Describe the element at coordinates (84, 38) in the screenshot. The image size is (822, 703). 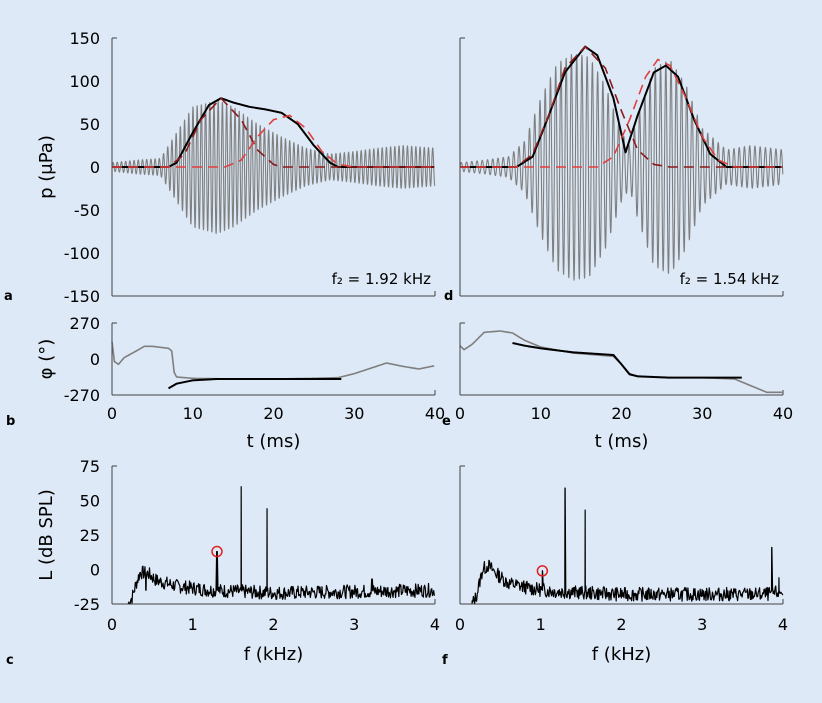
I see `y-tick-label: 150` at that location.